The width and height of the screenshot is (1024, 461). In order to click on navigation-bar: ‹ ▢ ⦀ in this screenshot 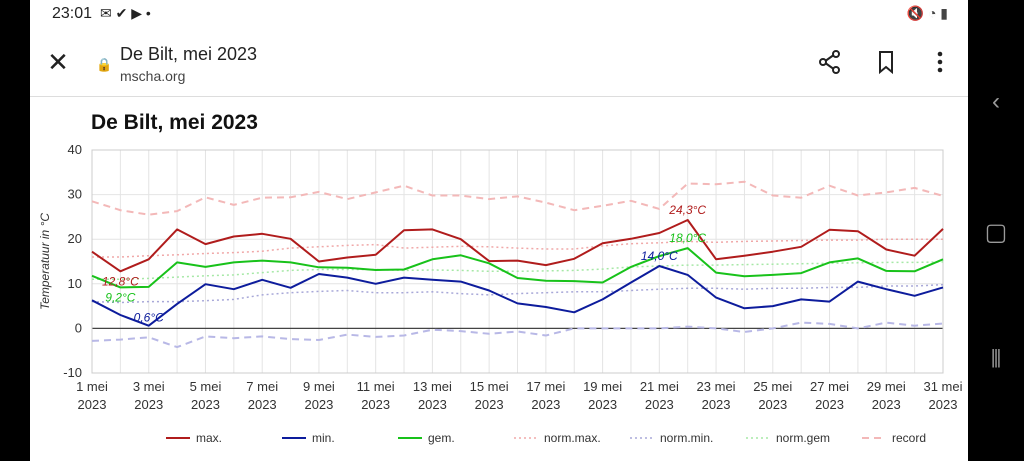, I will do `click(996, 230)`.